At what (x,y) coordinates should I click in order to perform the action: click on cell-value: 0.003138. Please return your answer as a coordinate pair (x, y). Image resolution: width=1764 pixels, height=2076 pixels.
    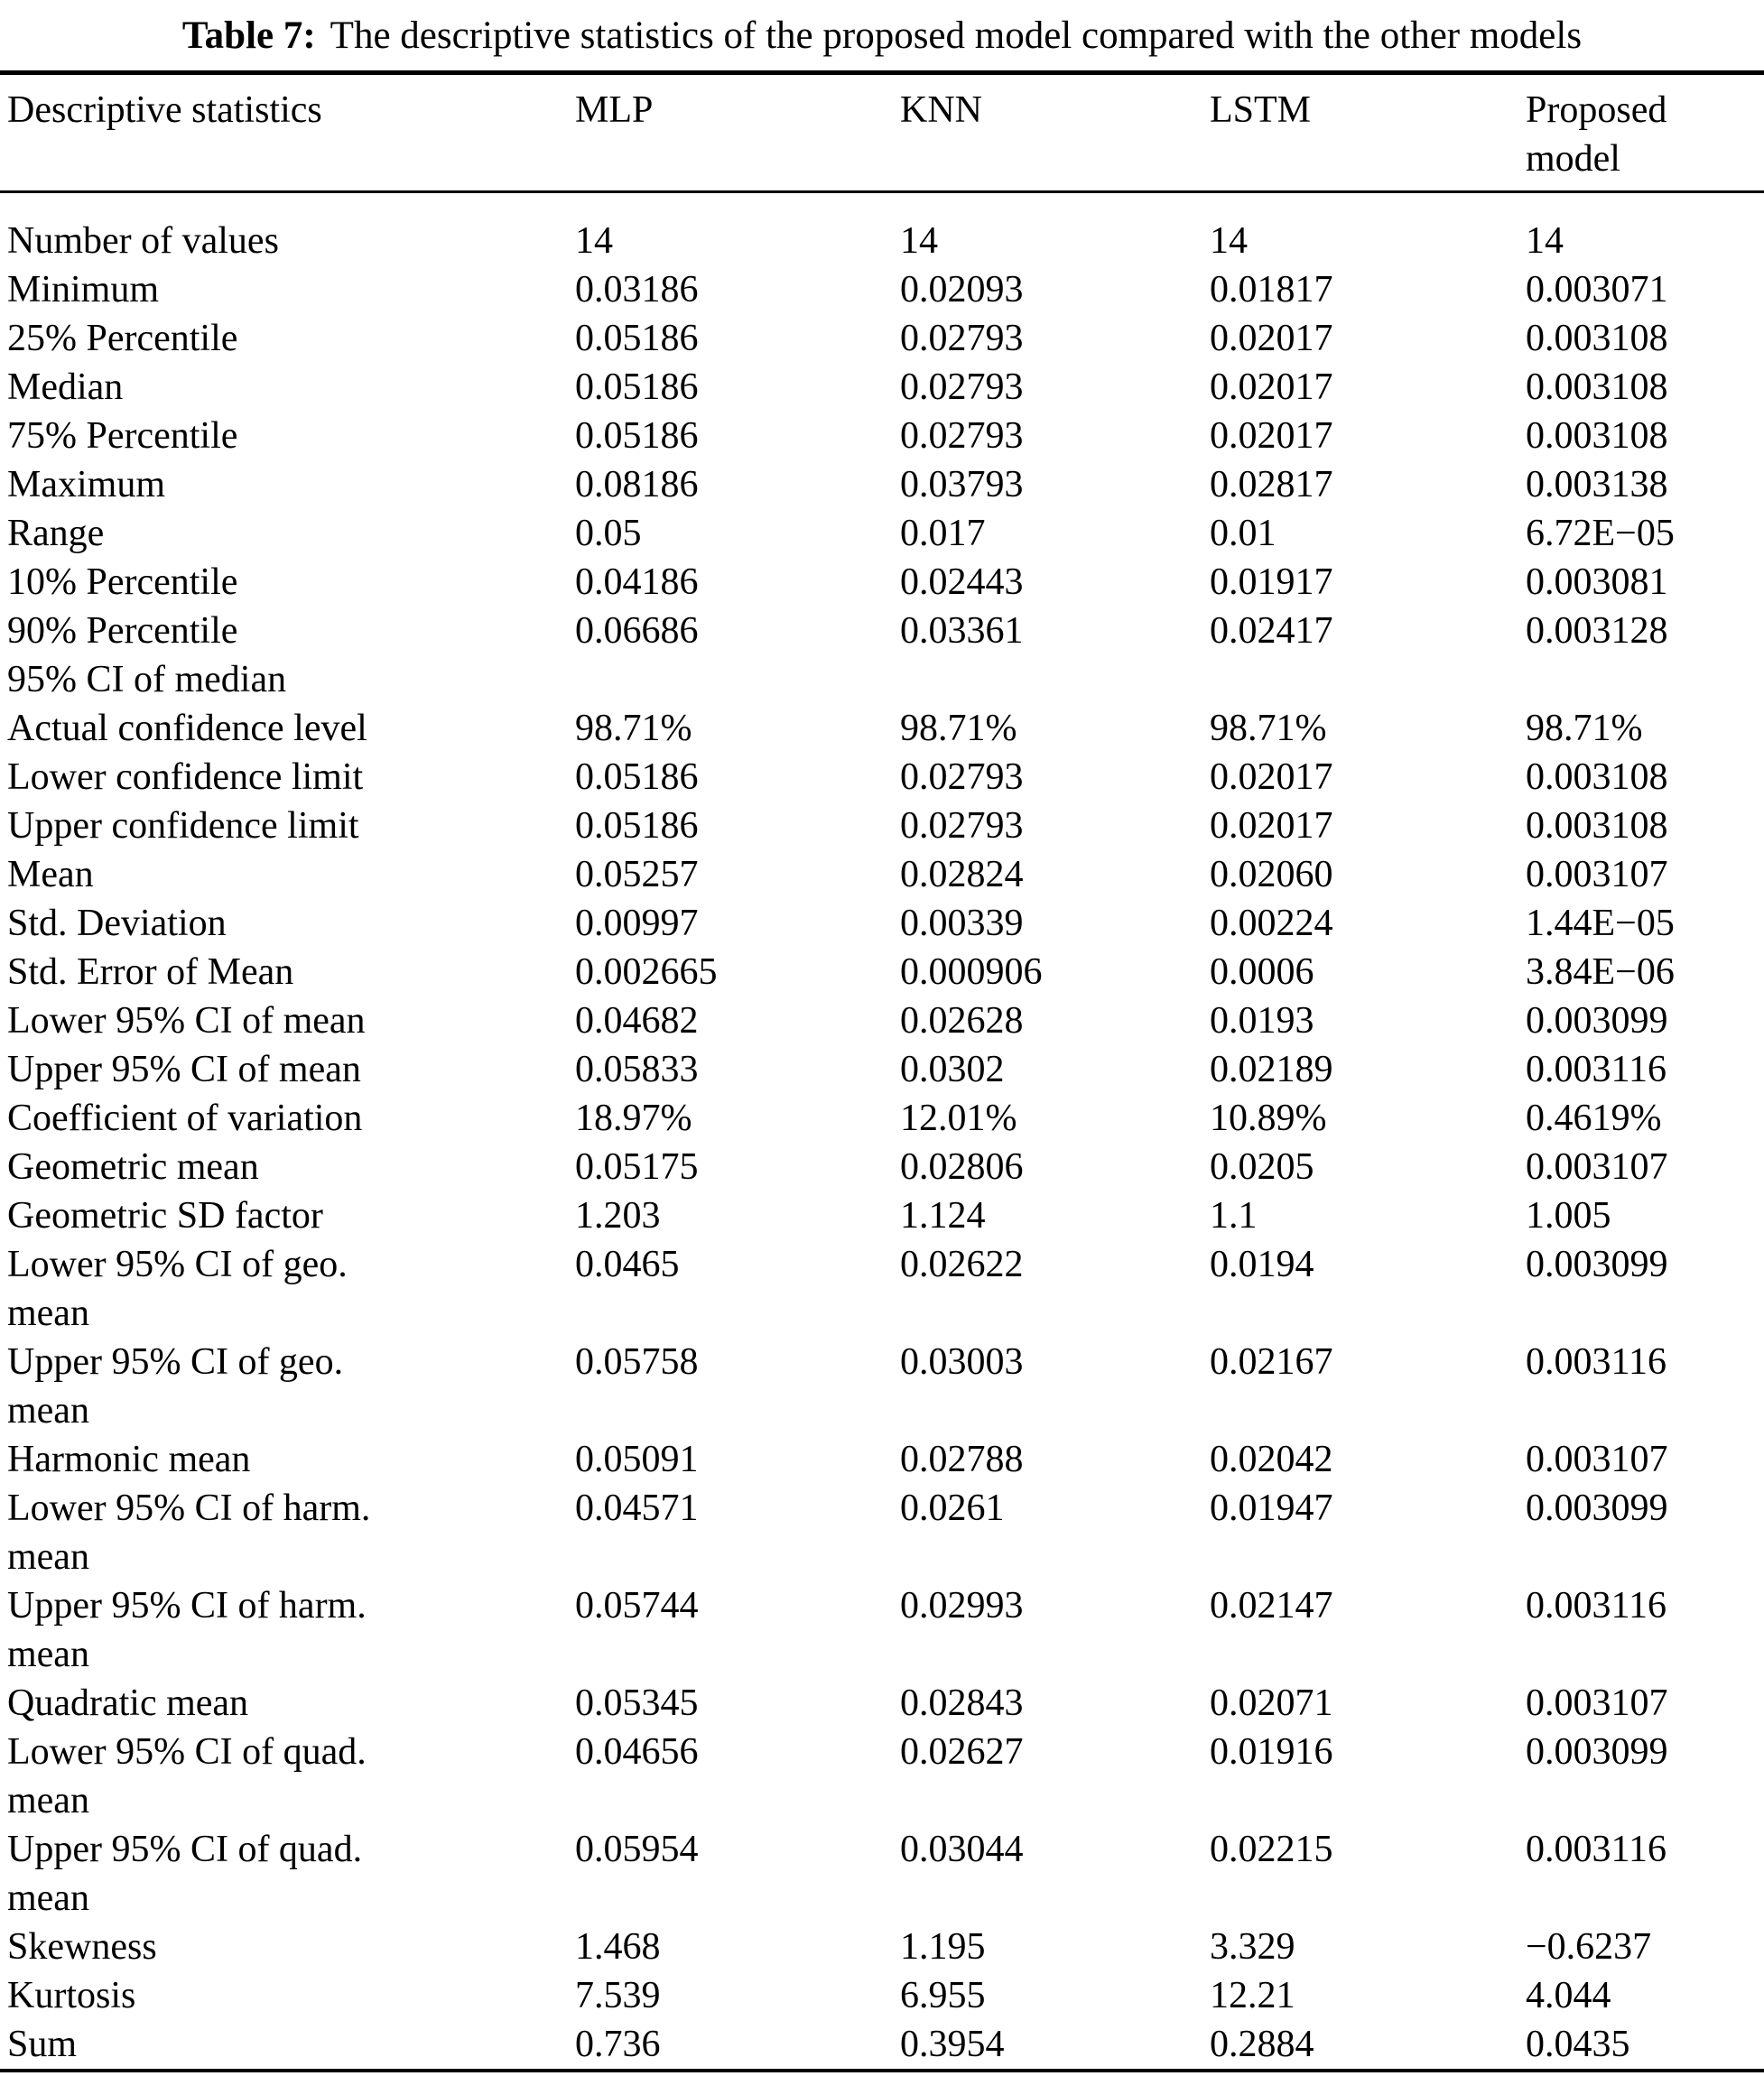
    Looking at the image, I should click on (1597, 485).